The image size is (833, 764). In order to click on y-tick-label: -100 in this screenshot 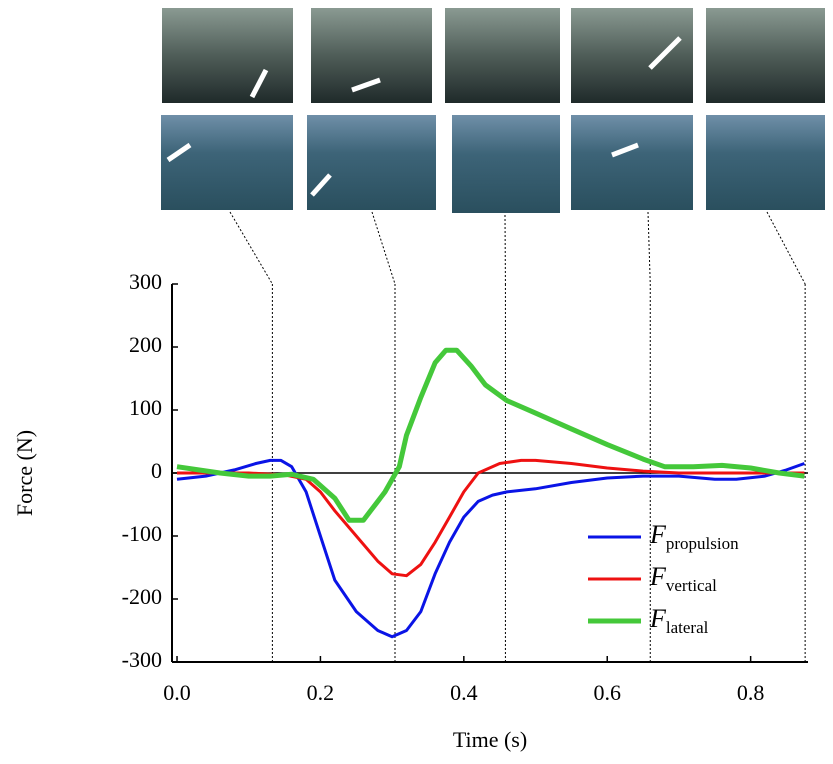, I will do `click(142, 533)`.